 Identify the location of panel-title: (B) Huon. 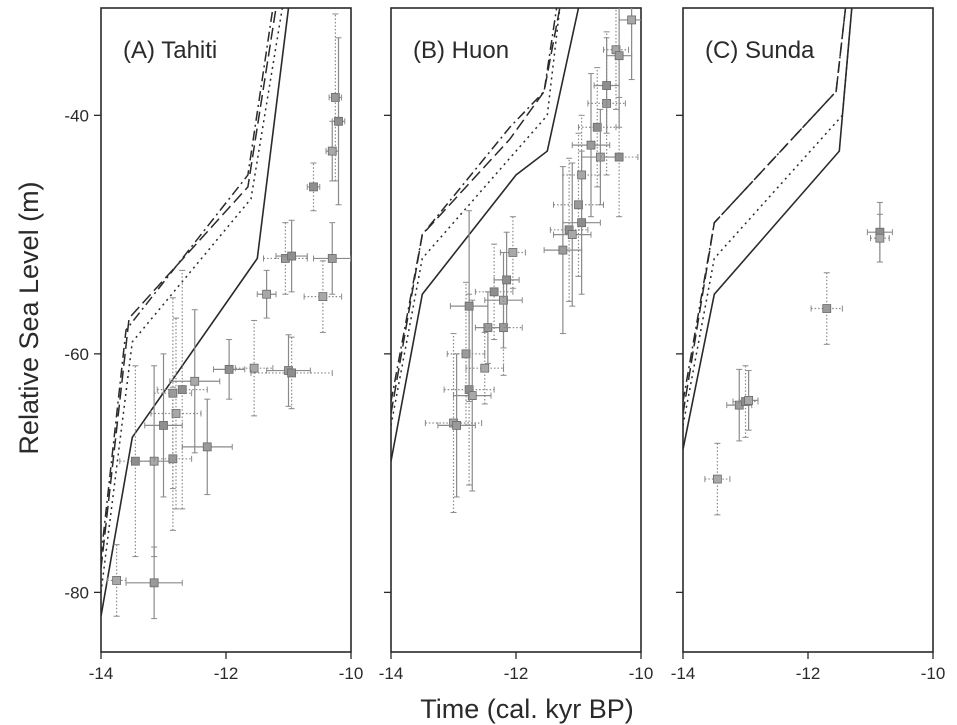
(461, 50).